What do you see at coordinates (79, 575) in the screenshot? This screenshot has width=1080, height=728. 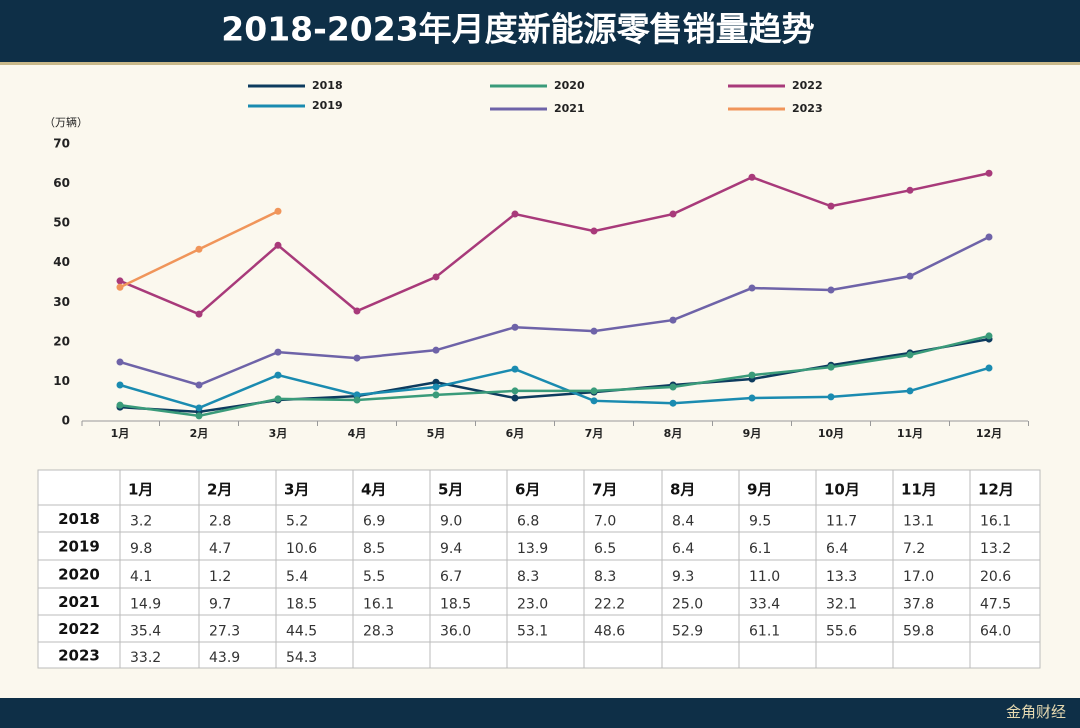 I see `table-row-label: 2020` at bounding box center [79, 575].